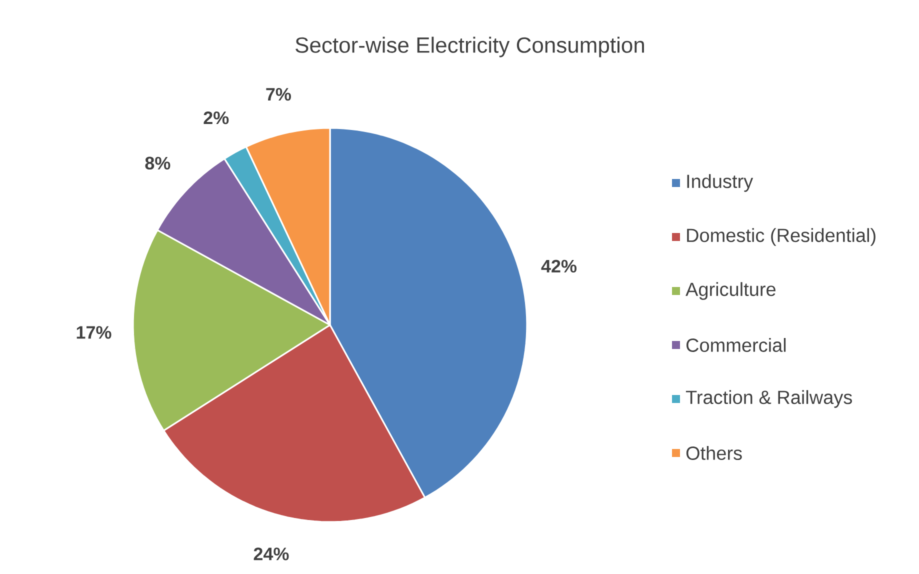  What do you see at coordinates (470, 47) in the screenshot?
I see `chart-title: Sector-wise Electricity Consumption` at bounding box center [470, 47].